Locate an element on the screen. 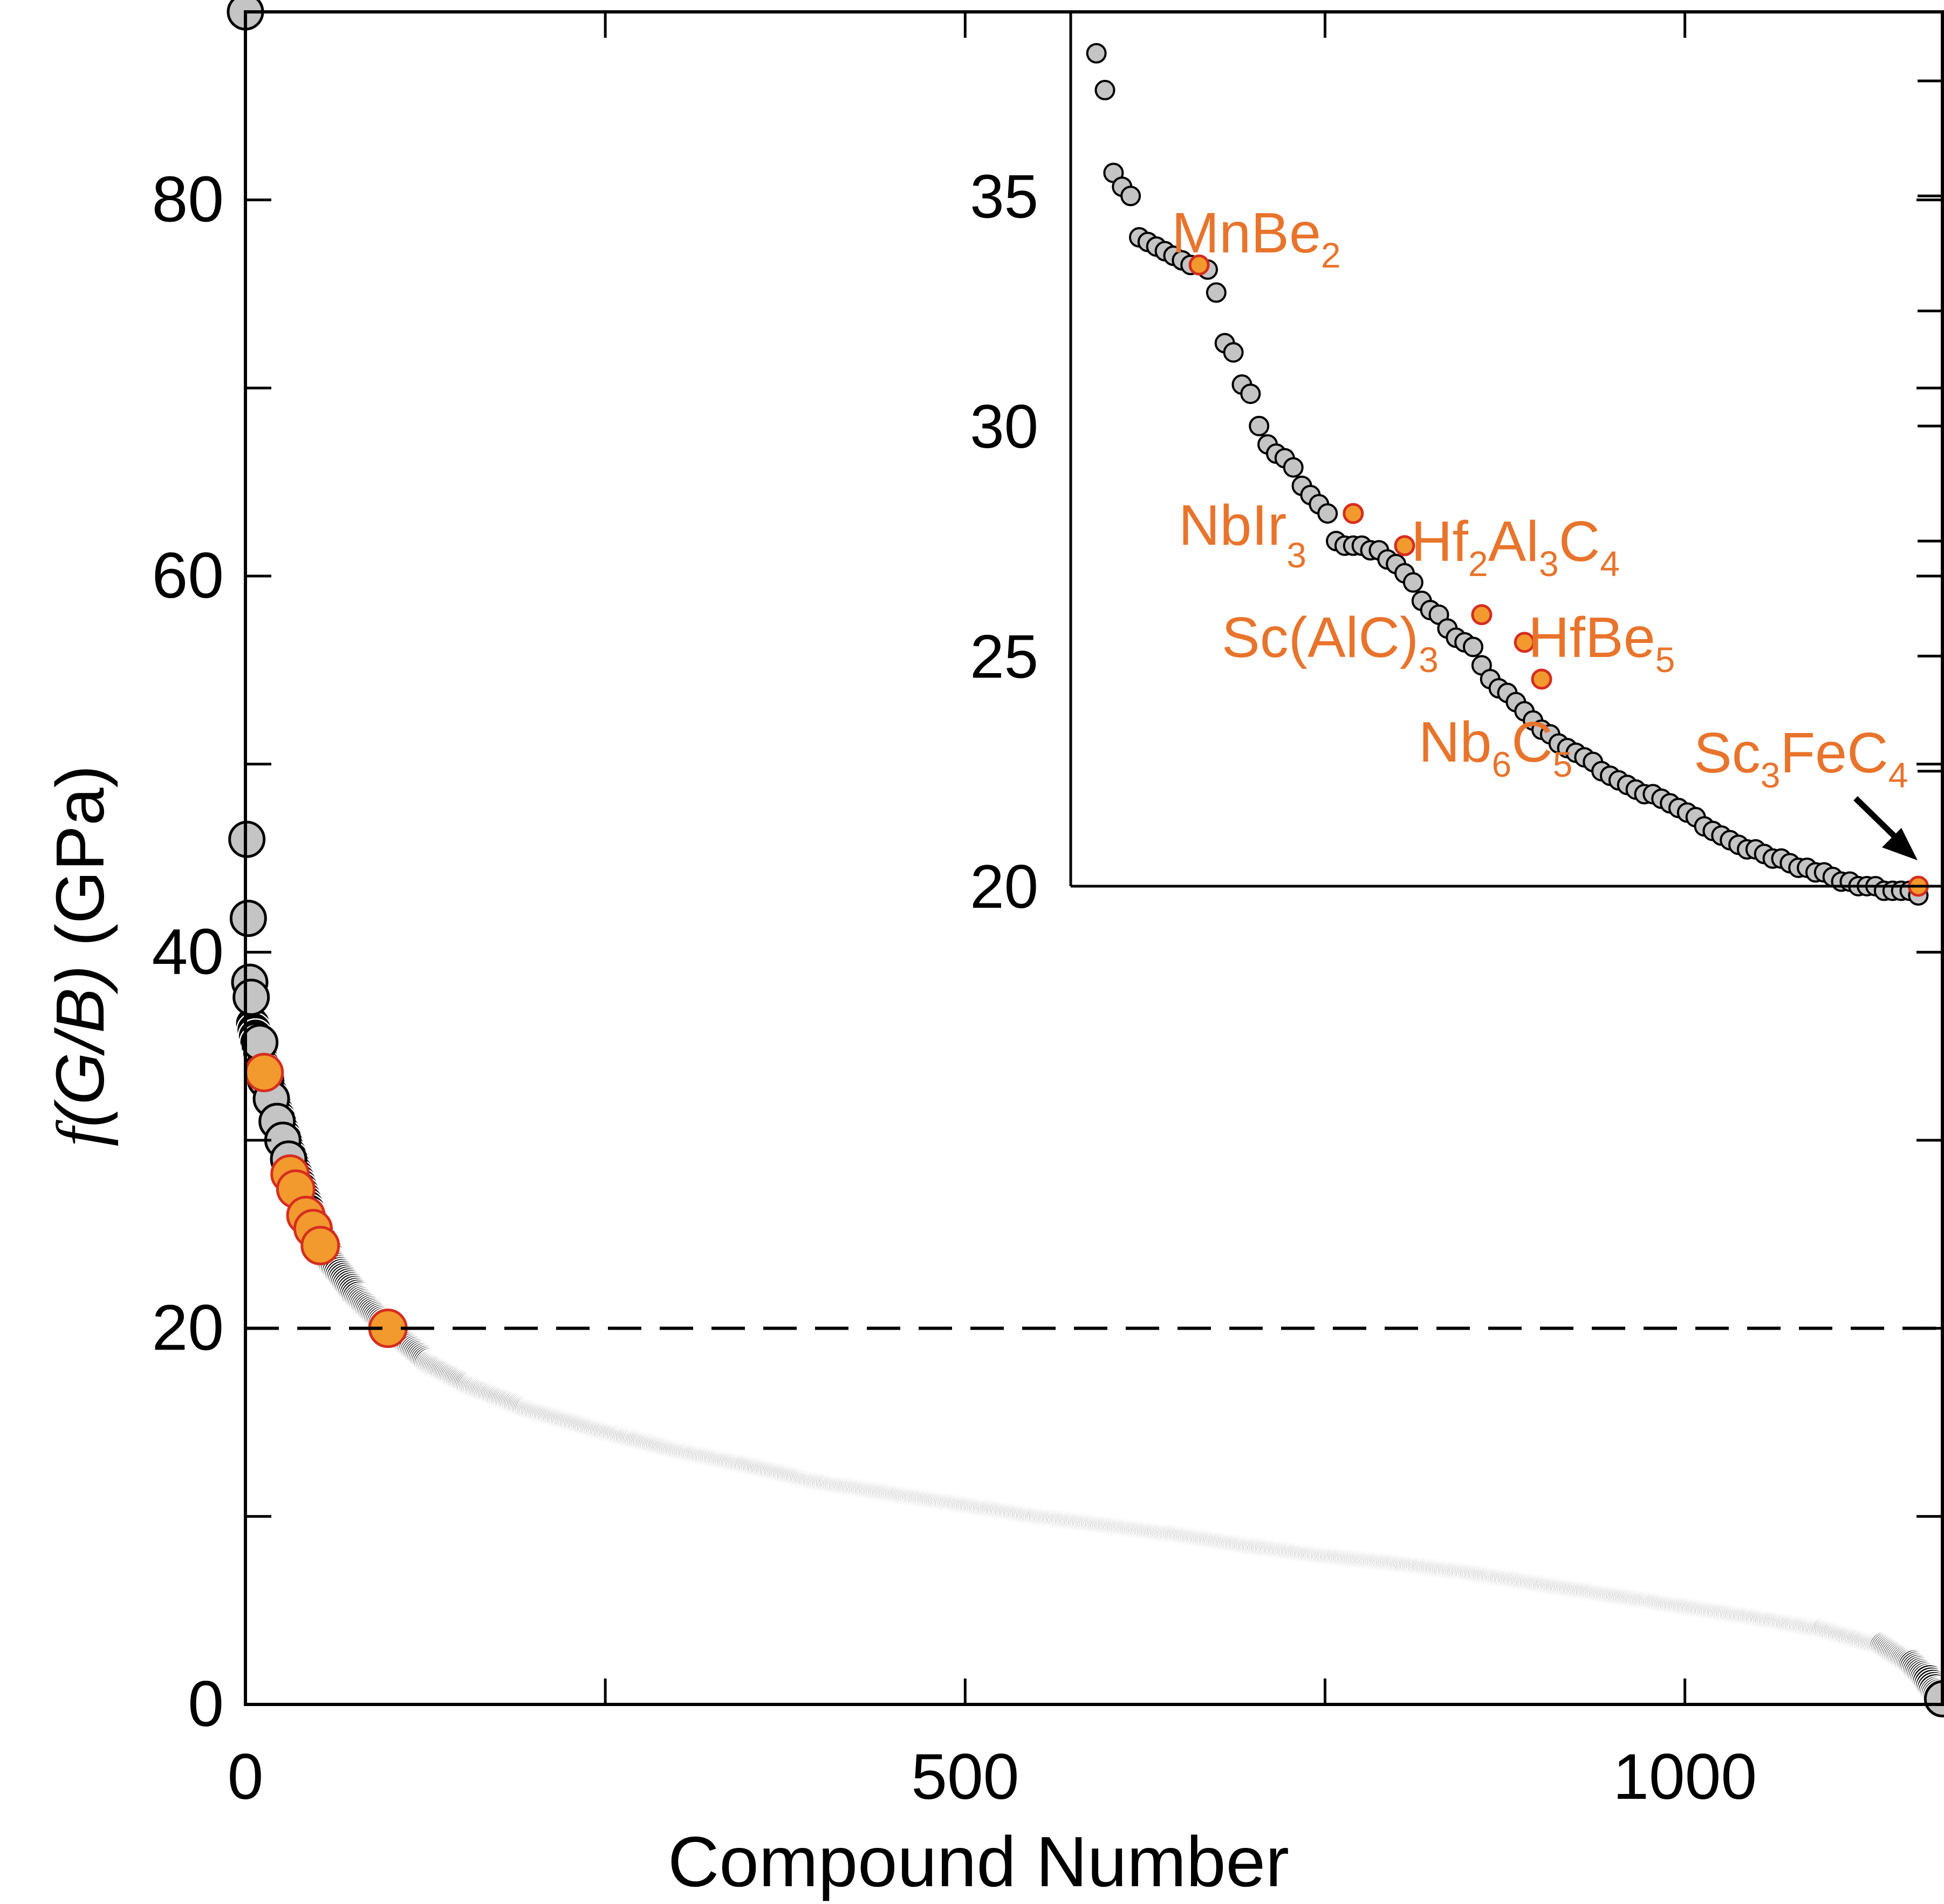 The width and height of the screenshot is (1944, 1904). y-tick-label: 80 is located at coordinates (188, 199).